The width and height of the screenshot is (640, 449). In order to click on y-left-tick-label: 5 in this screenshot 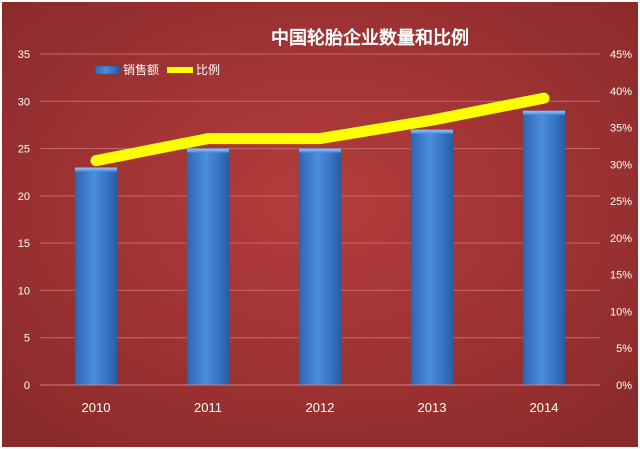, I will do `click(27, 339)`.